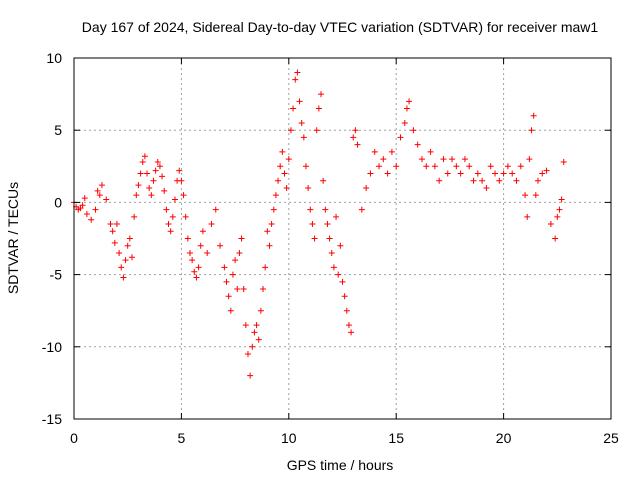  Describe the element at coordinates (74, 438) in the screenshot. I see `x-tick-label: 0` at that location.